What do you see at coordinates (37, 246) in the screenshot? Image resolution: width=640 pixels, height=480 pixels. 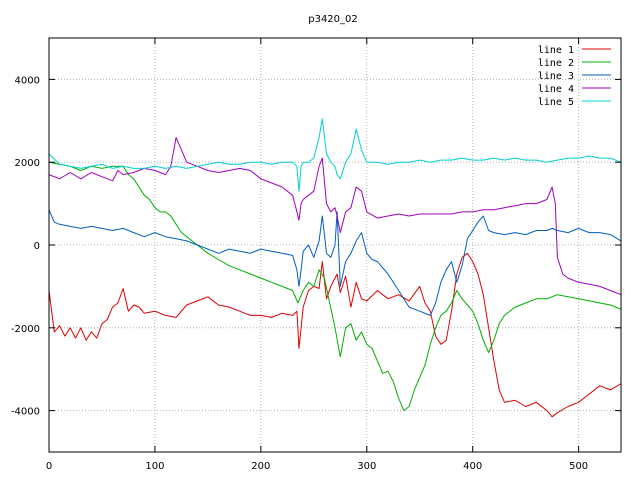 I see `y-tick-label: 0` at bounding box center [37, 246].